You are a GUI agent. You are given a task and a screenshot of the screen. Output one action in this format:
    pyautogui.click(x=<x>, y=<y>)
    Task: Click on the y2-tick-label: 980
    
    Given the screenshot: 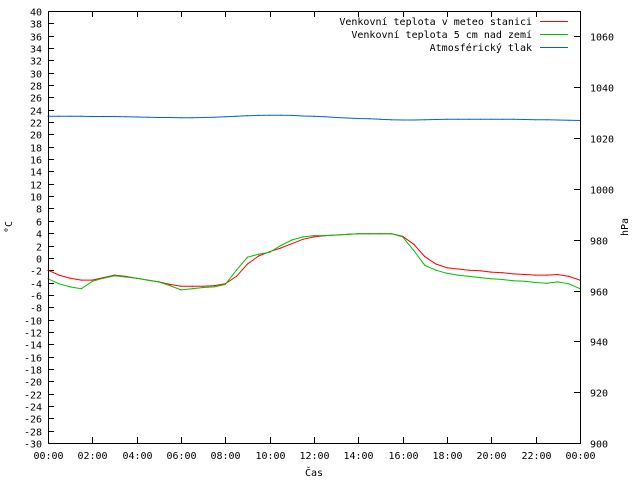 What is the action you would take?
    pyautogui.click(x=599, y=242)
    